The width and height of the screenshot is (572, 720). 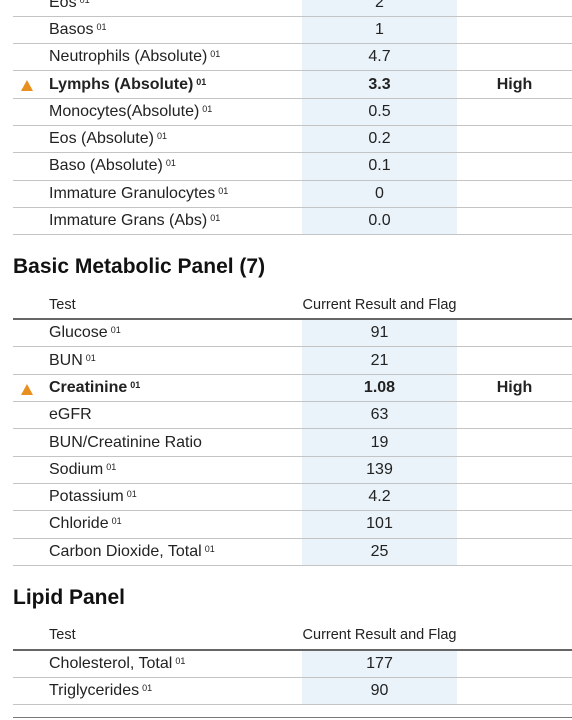 What do you see at coordinates (125, 442) in the screenshot?
I see `test-name: BUN/Creatinine Ratio` at bounding box center [125, 442].